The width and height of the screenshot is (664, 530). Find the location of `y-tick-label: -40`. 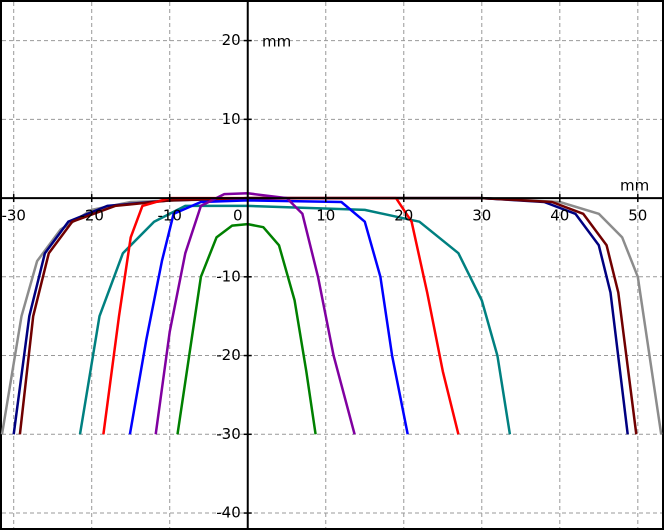

y-tick-label: -40 is located at coordinates (228, 513).